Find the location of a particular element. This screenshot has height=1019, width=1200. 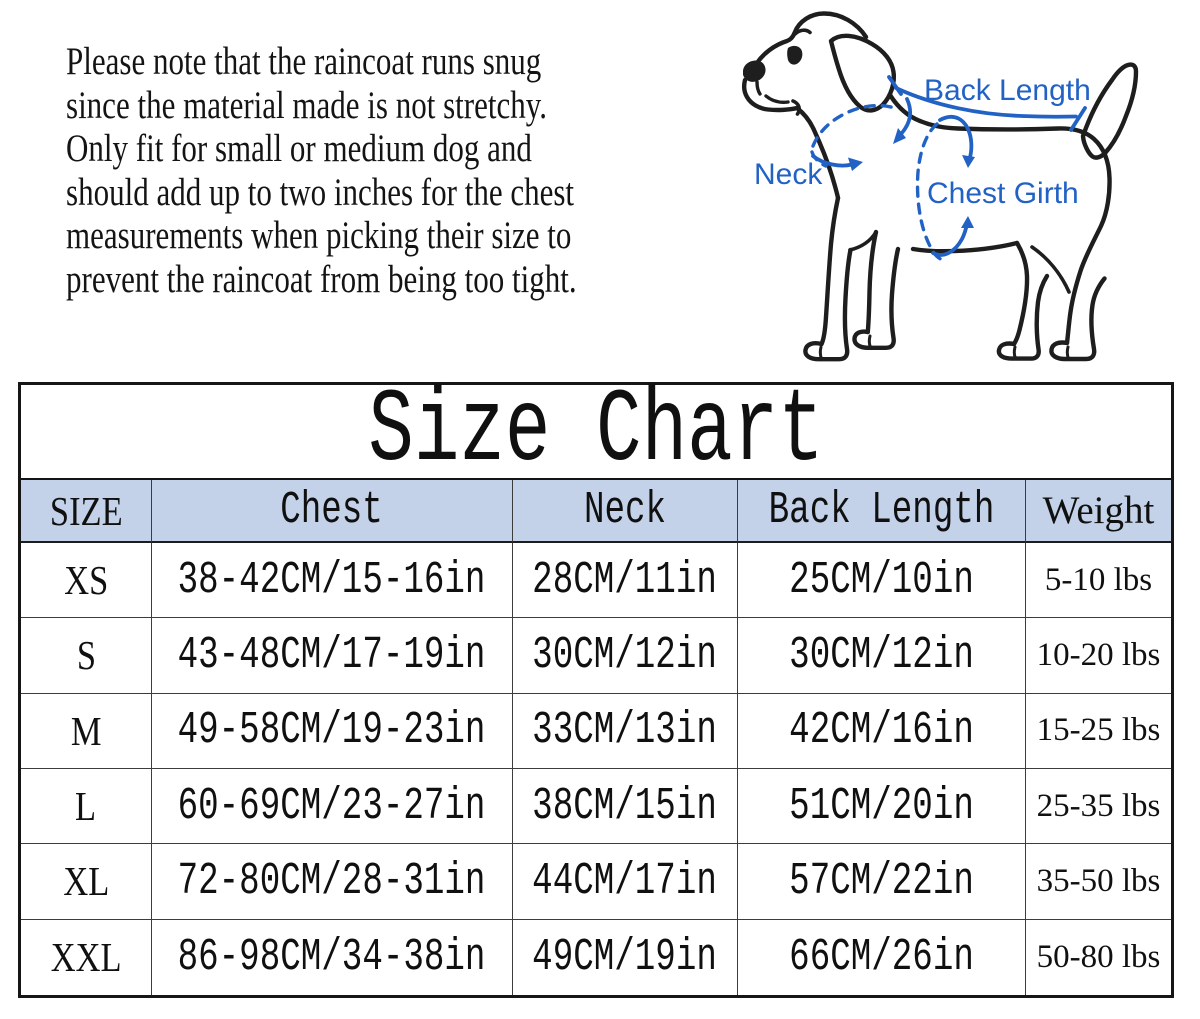

column-header-chest: Chest is located at coordinates (332, 511).